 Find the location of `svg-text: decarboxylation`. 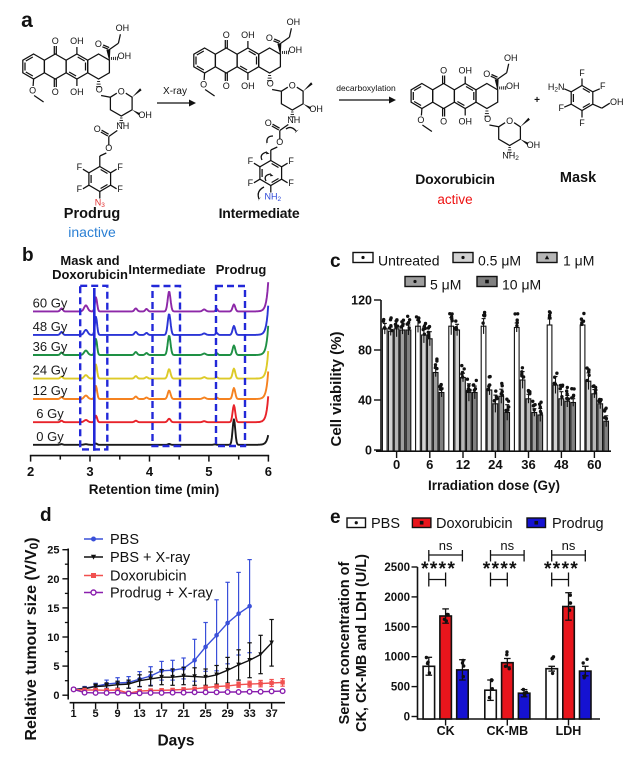

svg-text: decarboxylation is located at coordinates (366, 88).